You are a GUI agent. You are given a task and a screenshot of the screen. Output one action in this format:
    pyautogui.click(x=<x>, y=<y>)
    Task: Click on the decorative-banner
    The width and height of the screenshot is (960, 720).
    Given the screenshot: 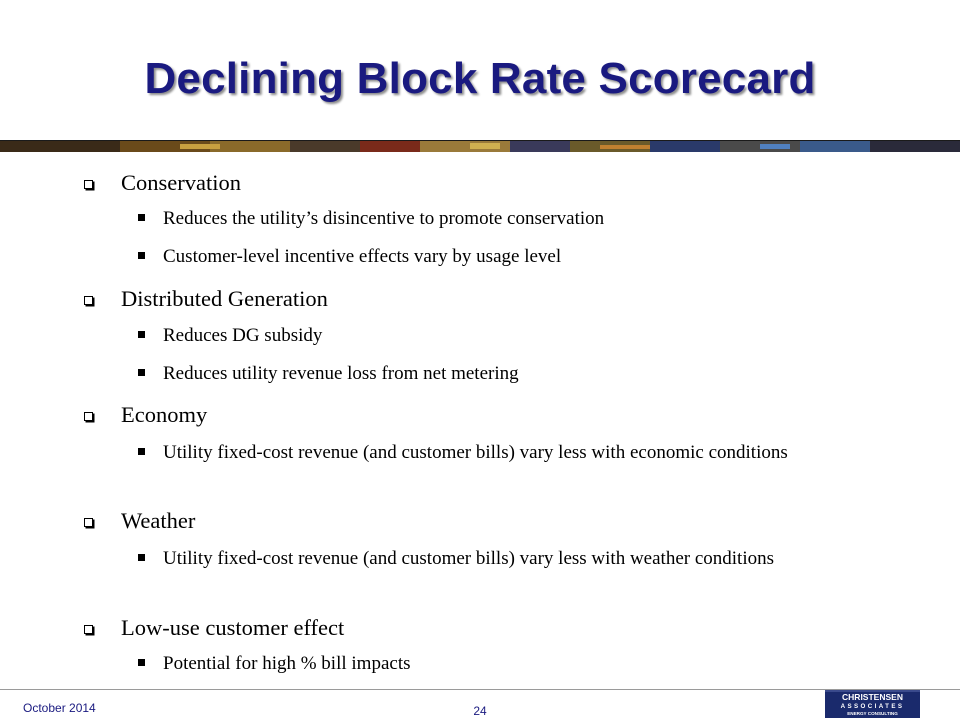 What is the action you would take?
    pyautogui.click(x=480, y=146)
    